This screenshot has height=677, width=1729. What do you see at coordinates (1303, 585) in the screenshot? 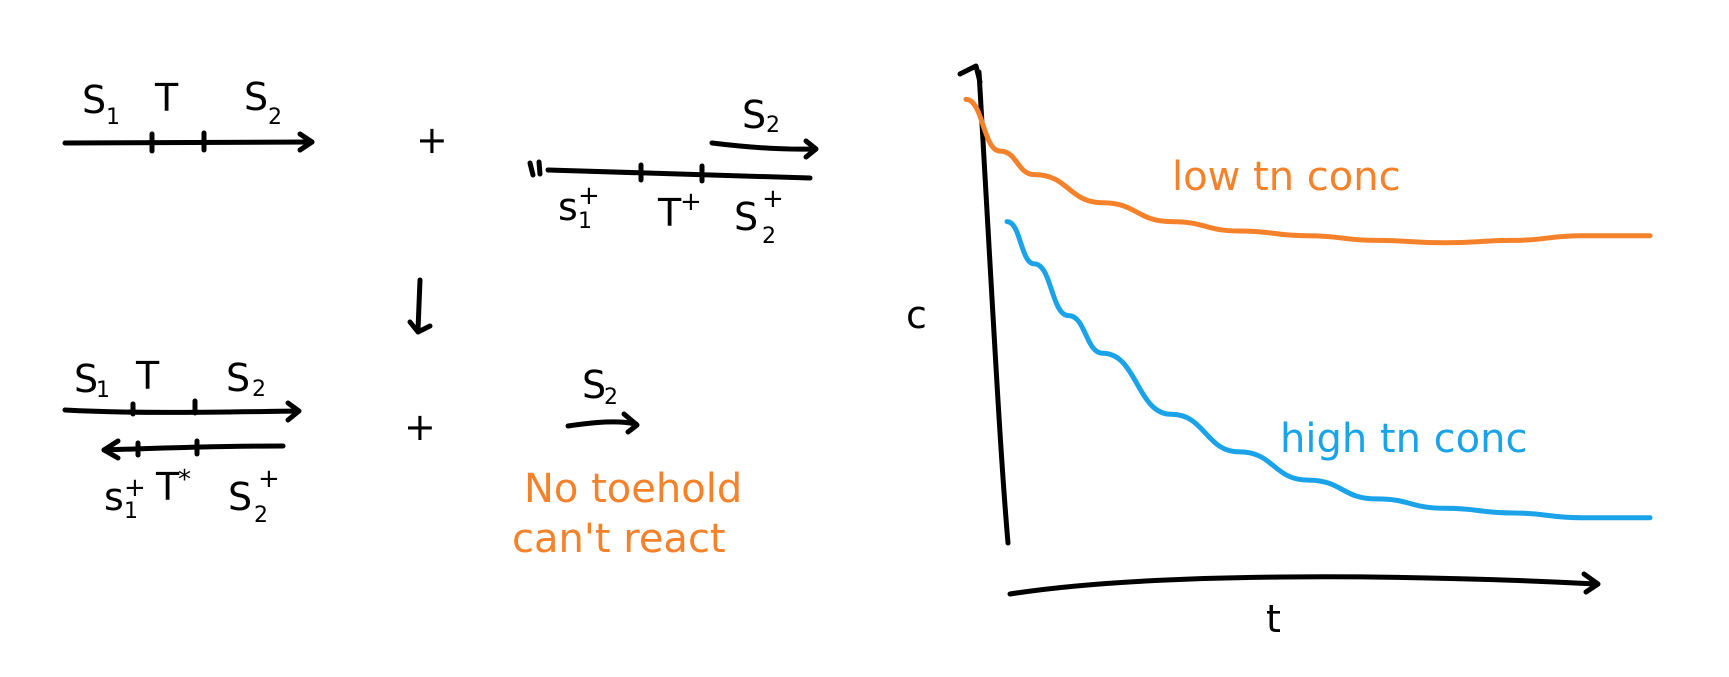
I see `x-axis` at bounding box center [1303, 585].